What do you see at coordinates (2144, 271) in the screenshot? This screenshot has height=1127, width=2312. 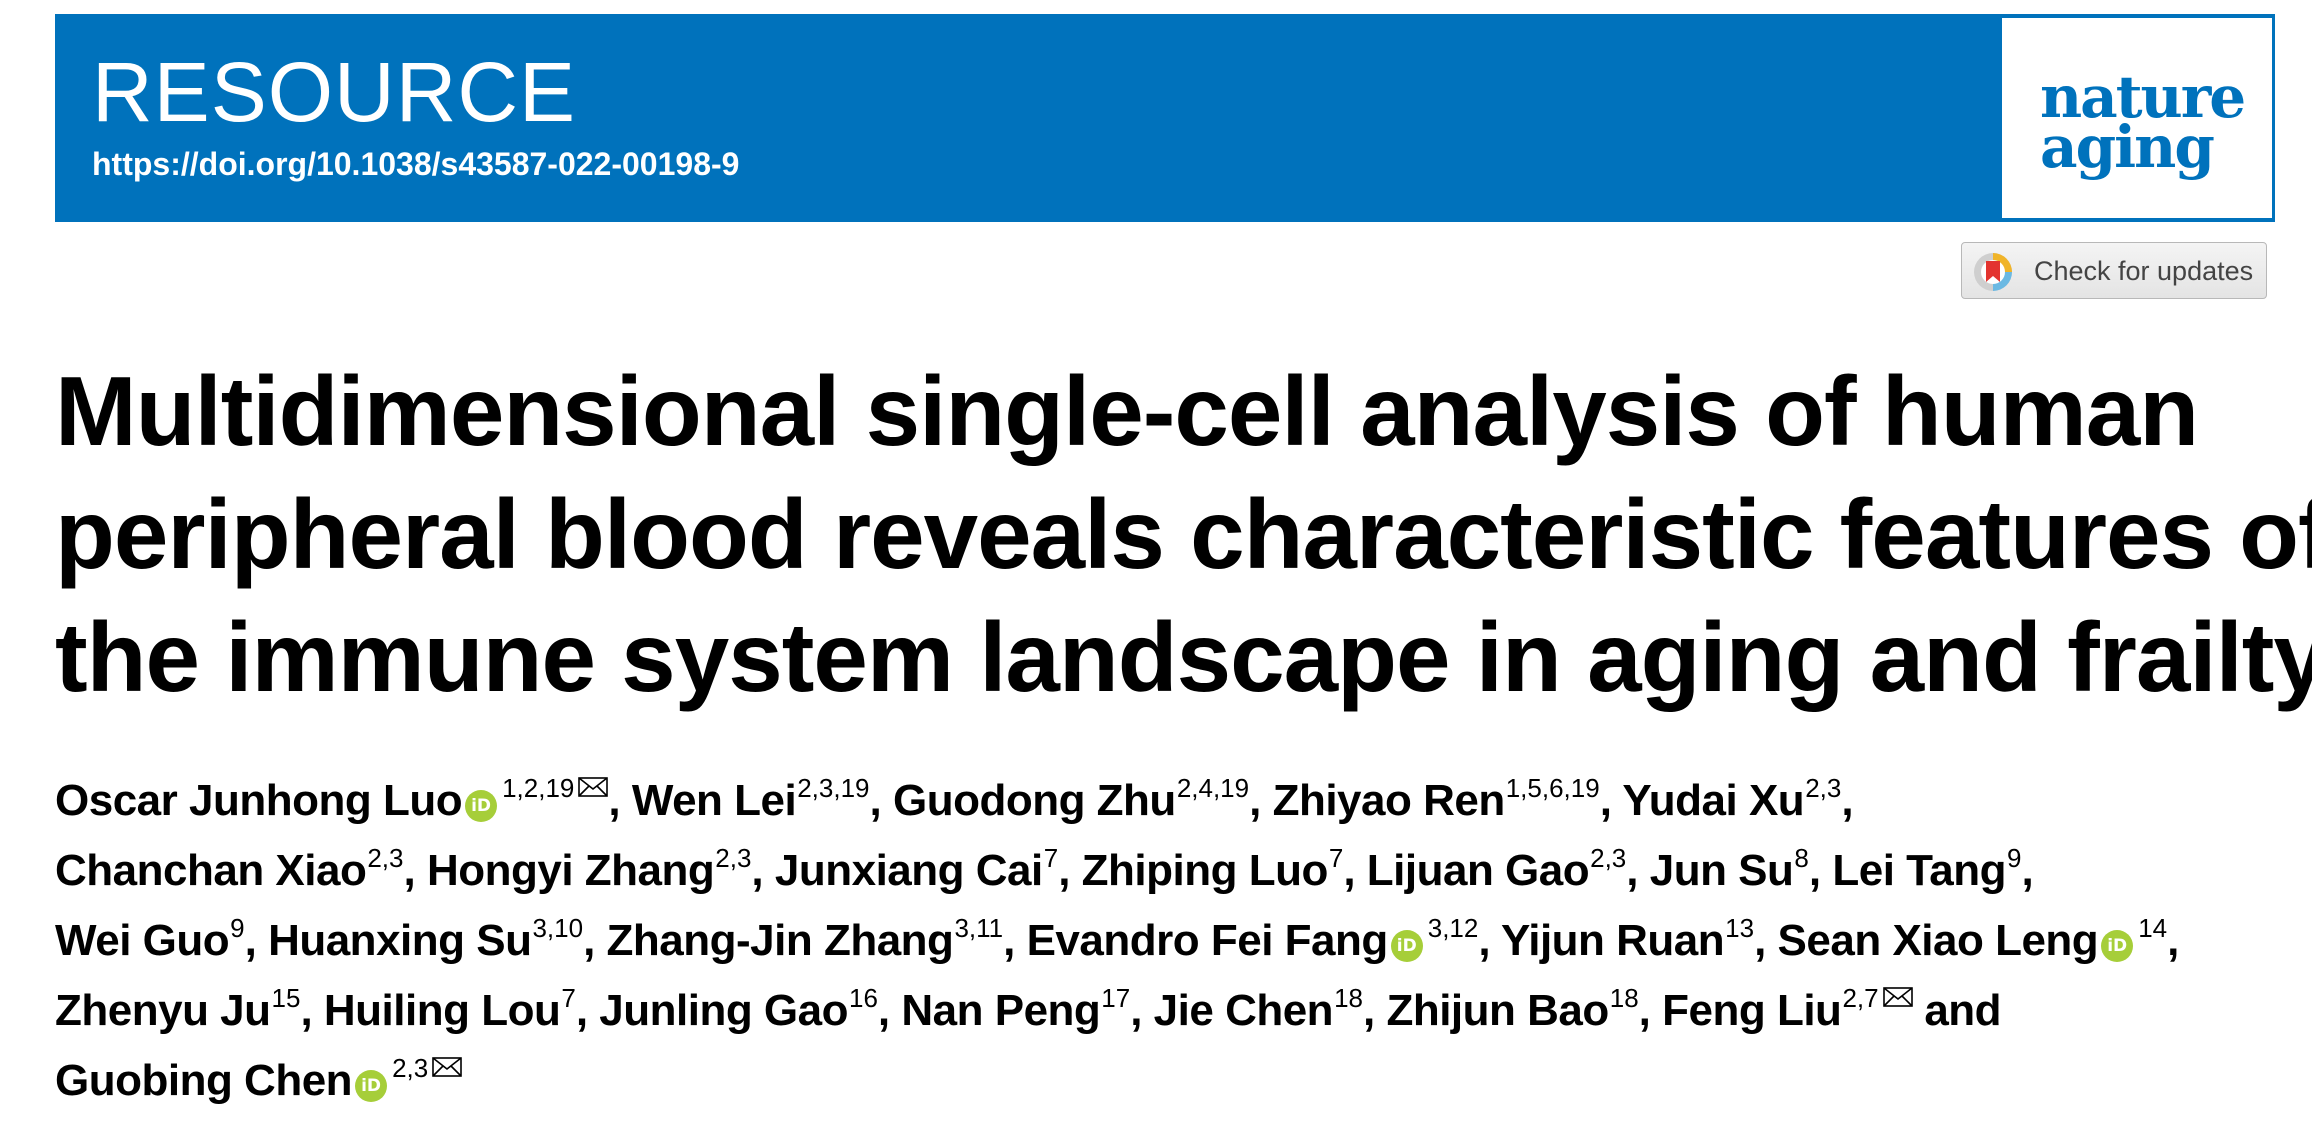 I see `check-for-updates-label: Check for updates` at bounding box center [2144, 271].